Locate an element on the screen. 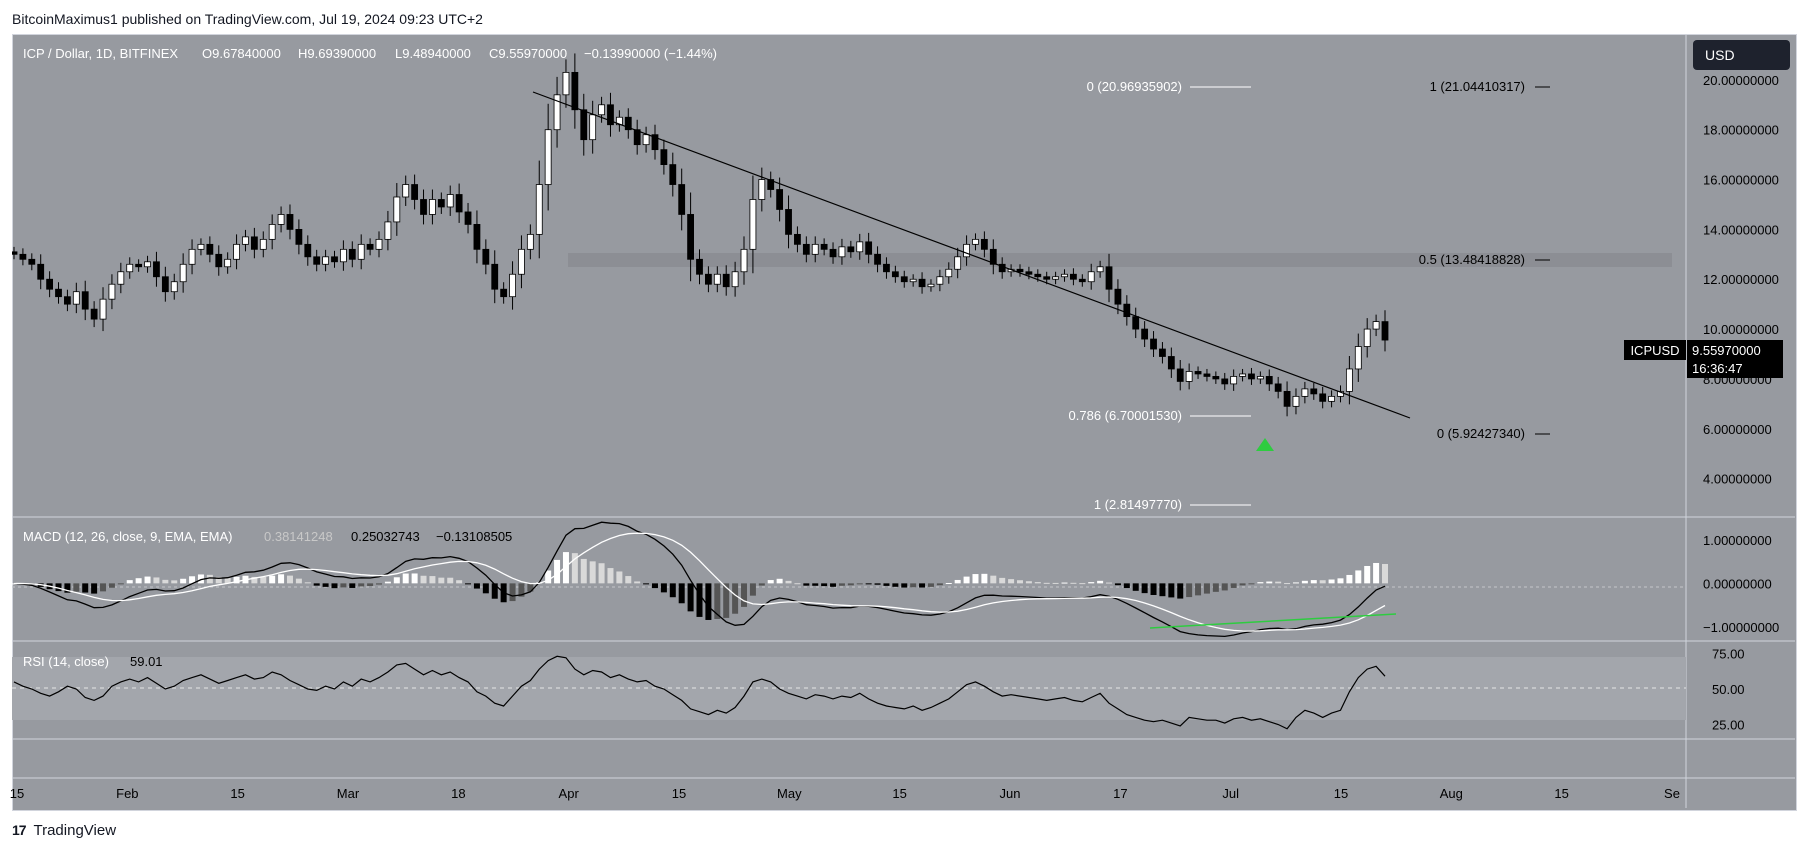 The height and width of the screenshot is (855, 1807). time-tick: Apr is located at coordinates (569, 793).